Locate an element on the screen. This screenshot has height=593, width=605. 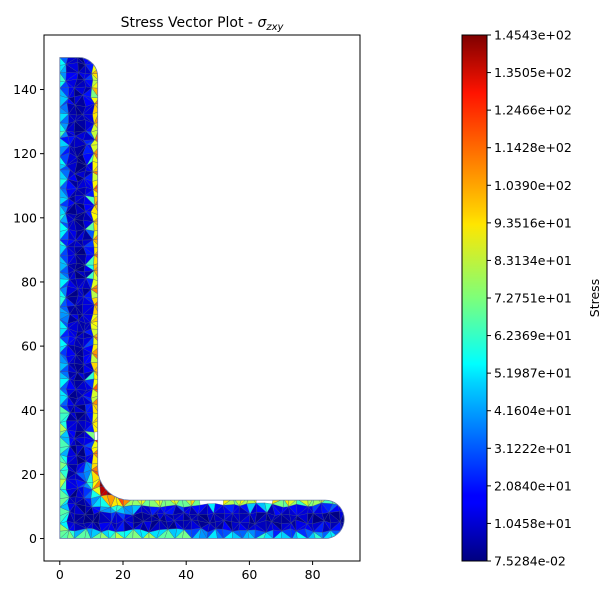
y-tick-label: 0 is located at coordinates (33, 538).